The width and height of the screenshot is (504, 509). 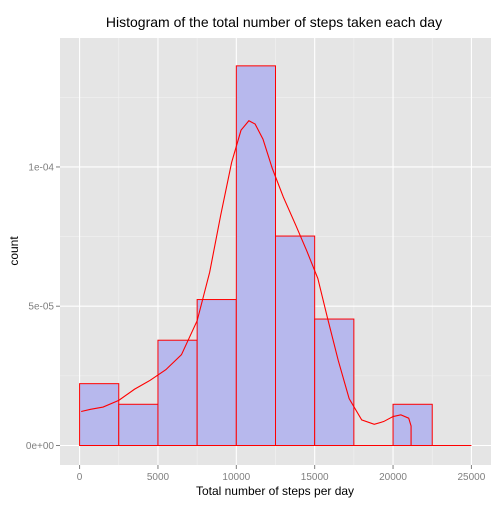 What do you see at coordinates (275, 491) in the screenshot?
I see `x-axis-label: Total number of steps per day` at bounding box center [275, 491].